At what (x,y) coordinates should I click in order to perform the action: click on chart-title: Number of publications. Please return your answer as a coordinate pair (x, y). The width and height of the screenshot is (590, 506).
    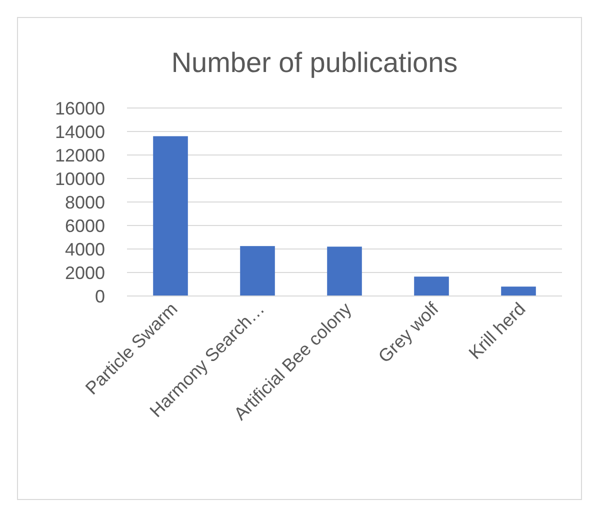
    Looking at the image, I should click on (314, 62).